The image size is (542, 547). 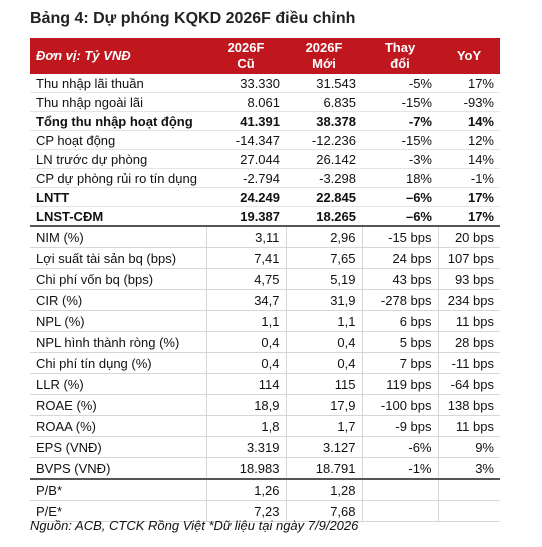 I want to click on header-row: Đơn vị: Tỷ VNĐ 2026F Cũ 2026F Mới Thay đổi YoY, so click(x=265, y=56).